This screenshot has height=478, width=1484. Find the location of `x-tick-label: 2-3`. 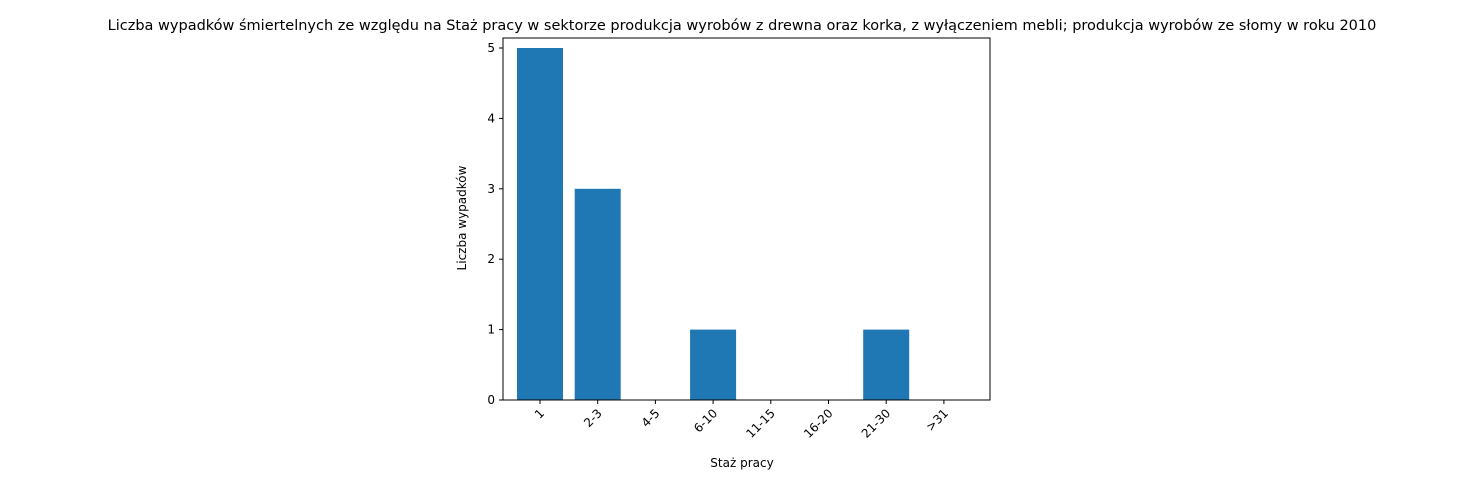

x-tick-label: 2-3 is located at coordinates (593, 418).